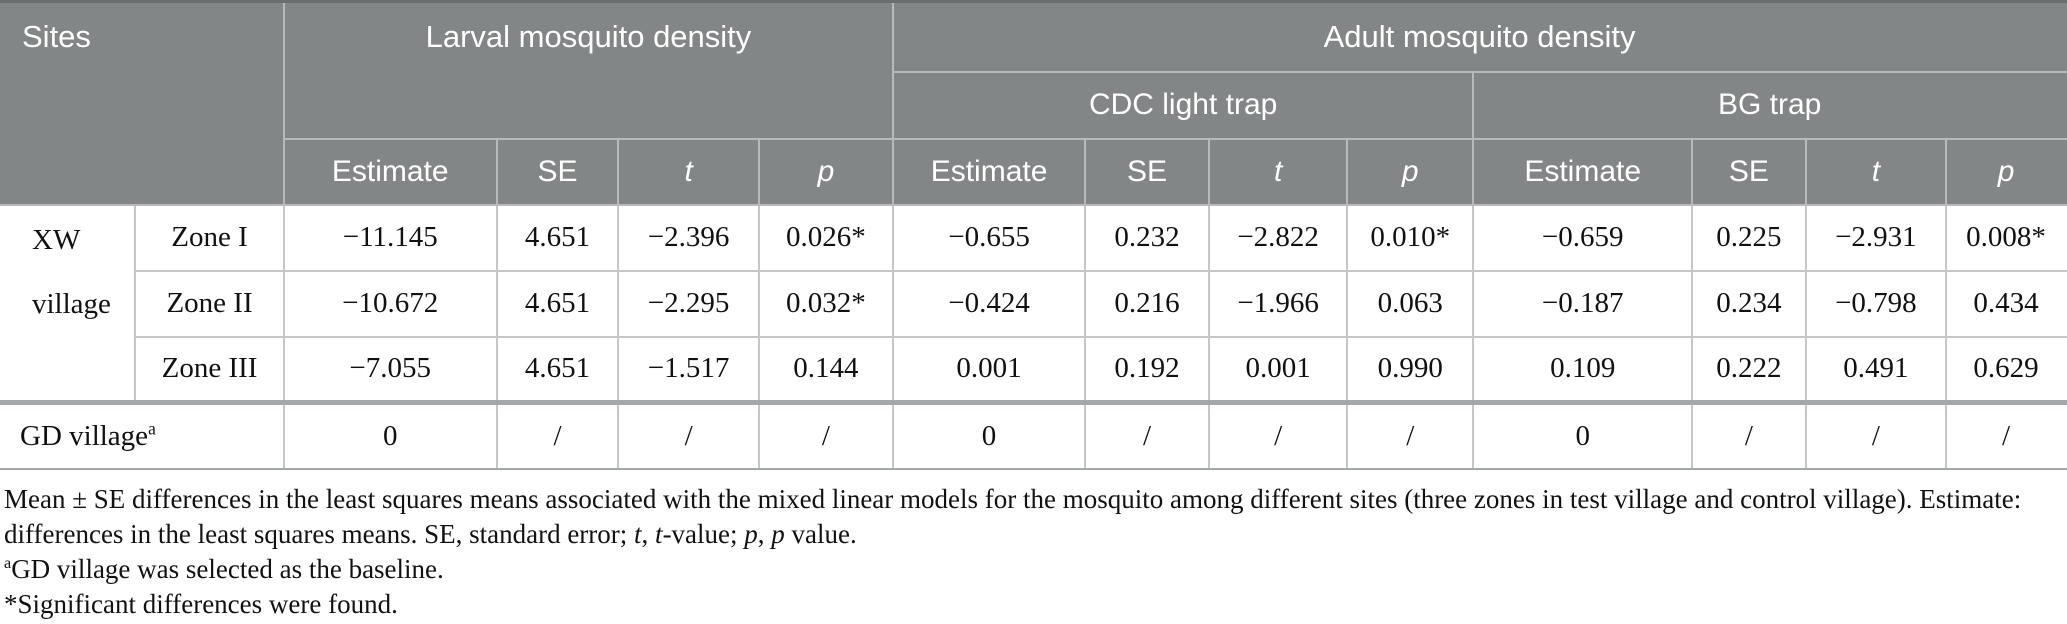 The image size is (2067, 624). What do you see at coordinates (1410, 171) in the screenshot?
I see `col-header-cdc-p: p` at bounding box center [1410, 171].